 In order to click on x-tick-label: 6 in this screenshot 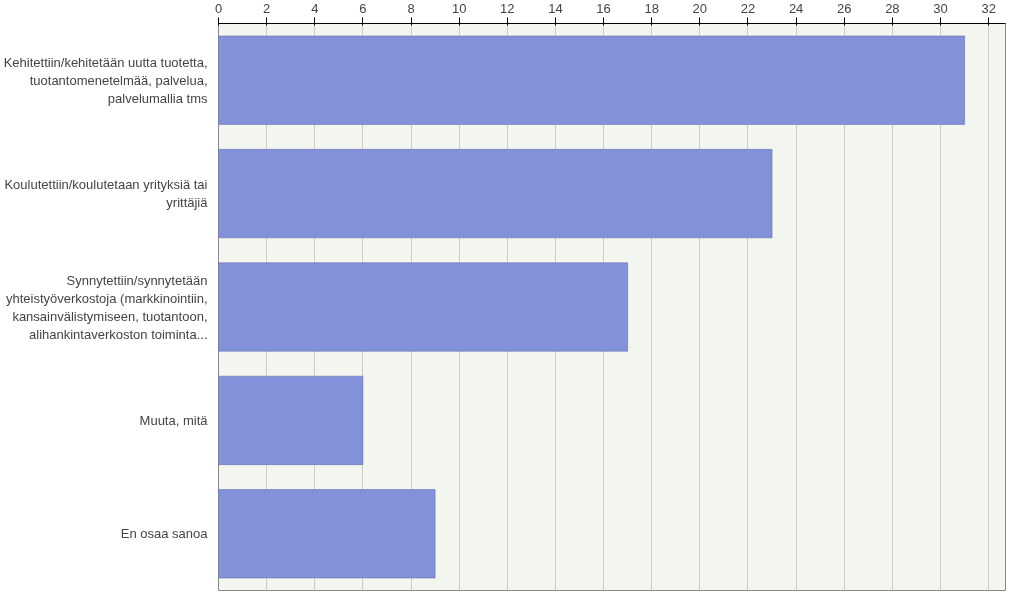, I will do `click(363, 8)`.